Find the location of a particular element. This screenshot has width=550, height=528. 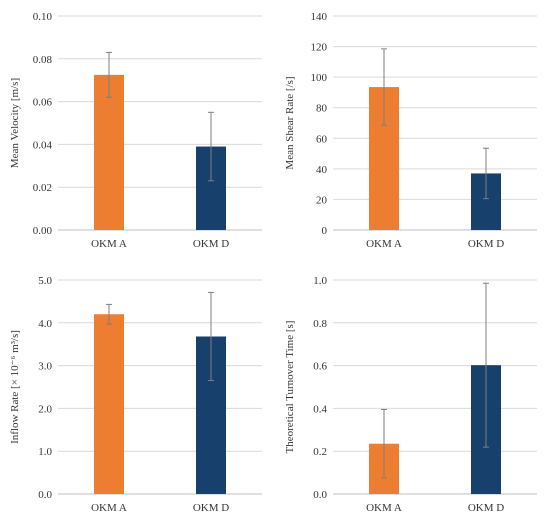

y-tick-label: 4.0 is located at coordinates (45, 324).